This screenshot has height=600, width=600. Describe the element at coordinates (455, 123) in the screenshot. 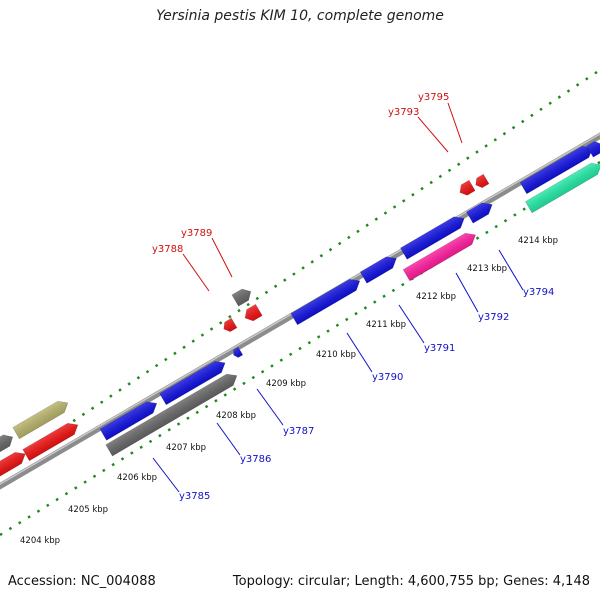

I see `label-y3795-leader` at that location.